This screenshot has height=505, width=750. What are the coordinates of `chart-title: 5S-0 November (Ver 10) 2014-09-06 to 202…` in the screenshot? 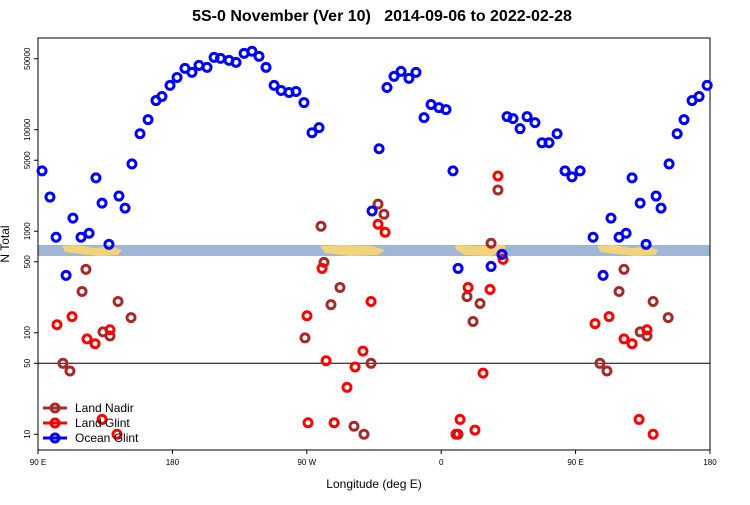 It's located at (382, 16).